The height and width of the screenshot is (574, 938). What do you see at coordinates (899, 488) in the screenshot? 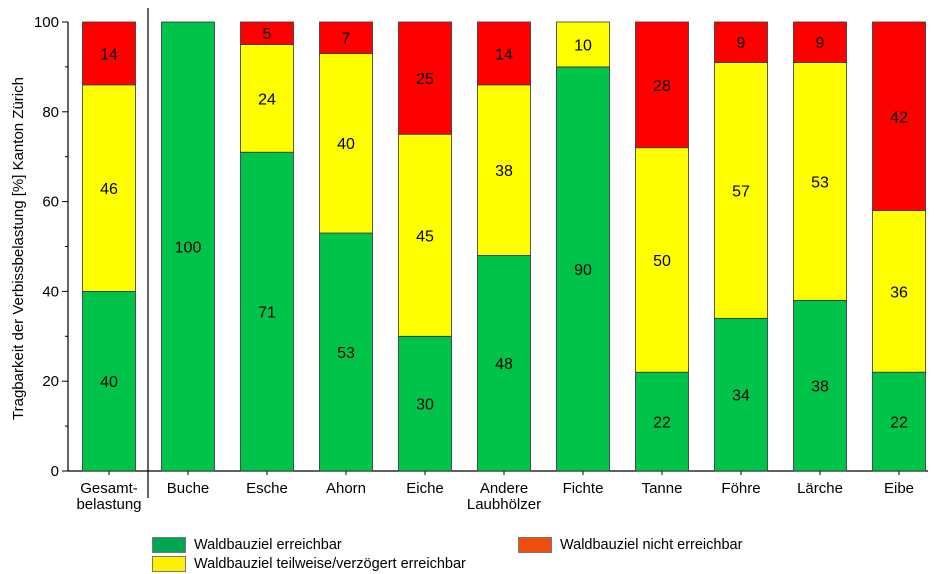
I see `x-tick-label: Eibe` at bounding box center [899, 488].